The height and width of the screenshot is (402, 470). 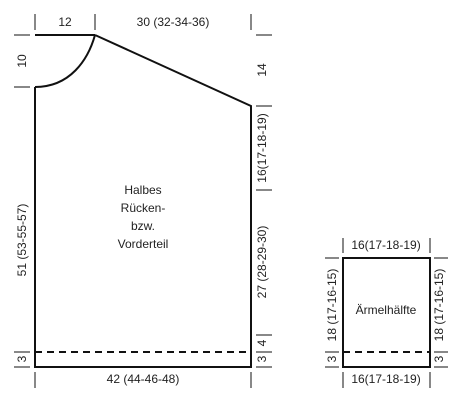 I want to click on dim-label: 27 (28-29-30), so click(x=262, y=262).